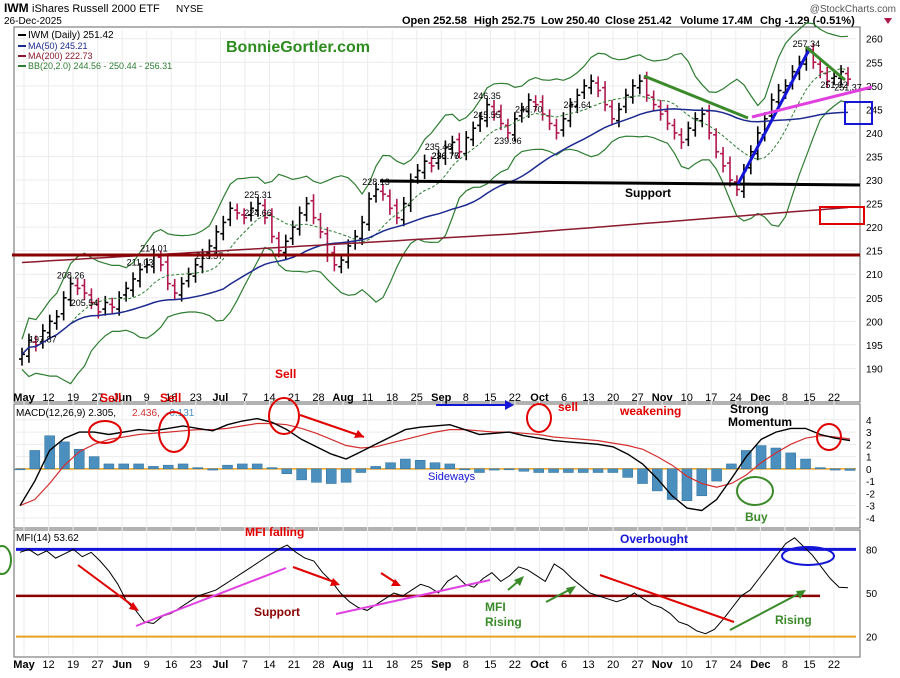 This screenshot has height=678, width=900. I want to click on price-y-tick-label: 225, so click(874, 205).